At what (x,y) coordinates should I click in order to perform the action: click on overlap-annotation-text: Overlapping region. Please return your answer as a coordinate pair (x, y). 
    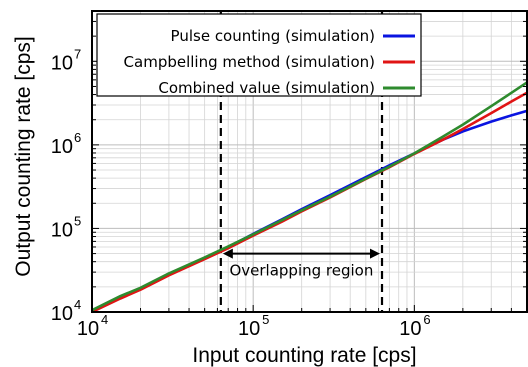
    Looking at the image, I should click on (301, 271).